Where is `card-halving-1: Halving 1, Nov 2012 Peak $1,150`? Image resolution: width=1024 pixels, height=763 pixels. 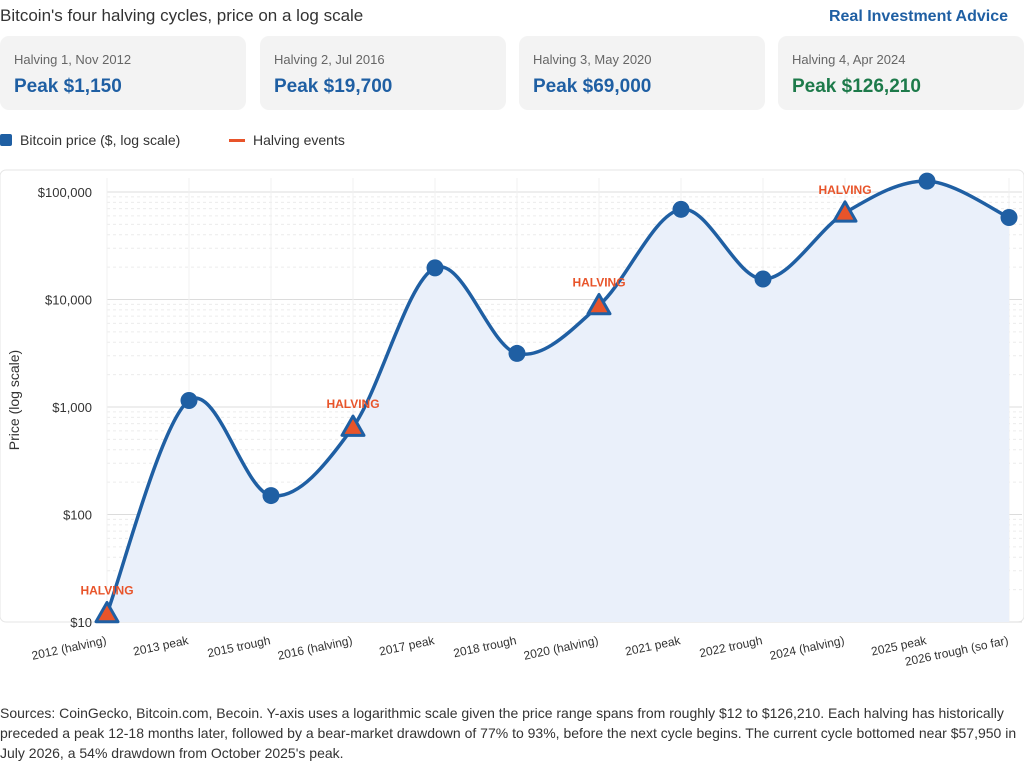
card-halving-1: Halving 1, Nov 2012 Peak $1,150 is located at coordinates (123, 73).